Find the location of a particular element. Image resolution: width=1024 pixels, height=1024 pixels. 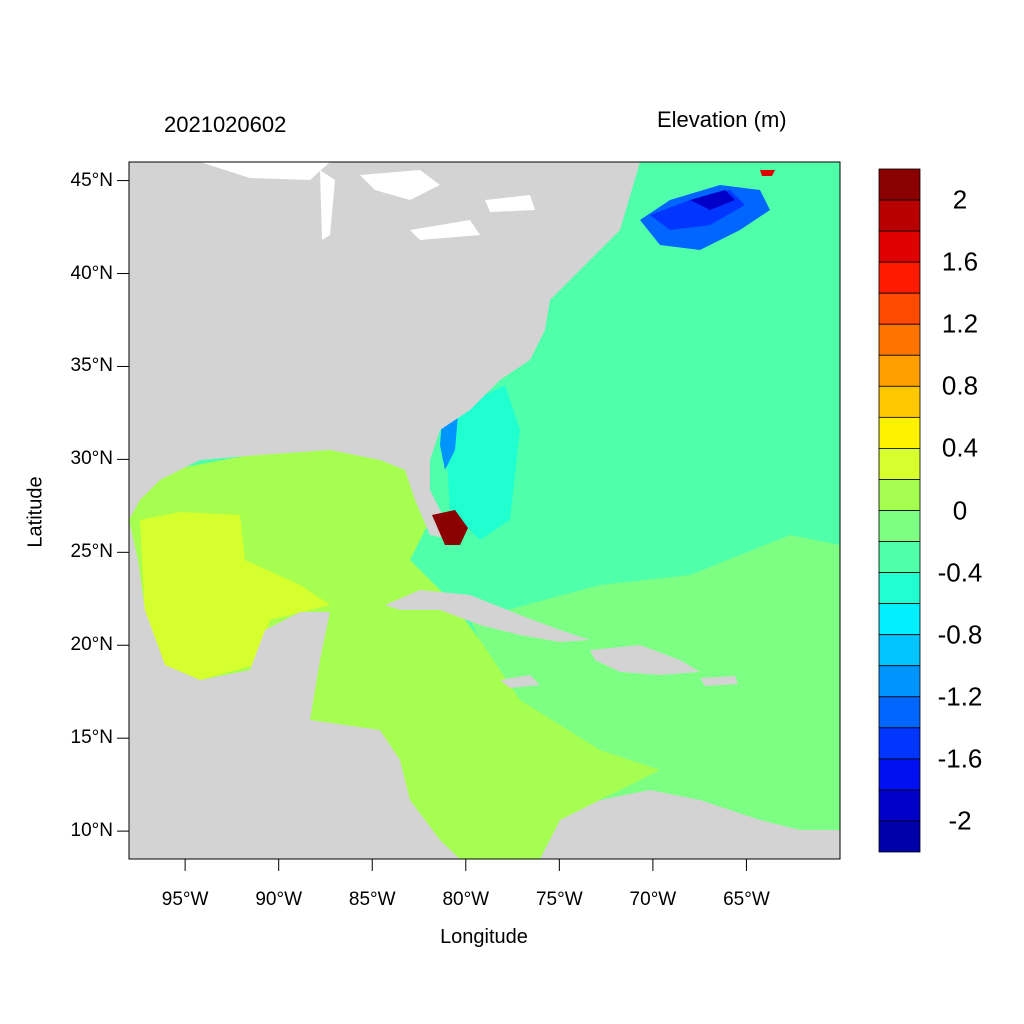

lon-tick-label: 90°W is located at coordinates (279, 899).